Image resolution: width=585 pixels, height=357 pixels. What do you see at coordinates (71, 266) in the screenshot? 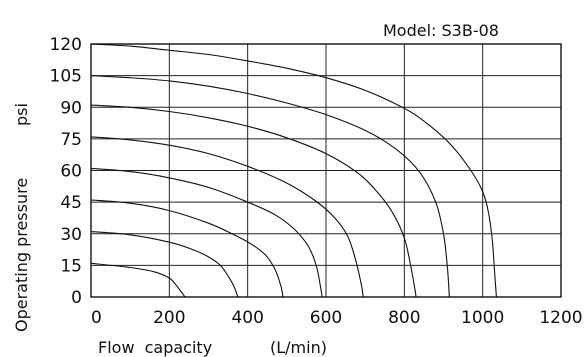
I see `y-tick-label: 15` at bounding box center [71, 266].